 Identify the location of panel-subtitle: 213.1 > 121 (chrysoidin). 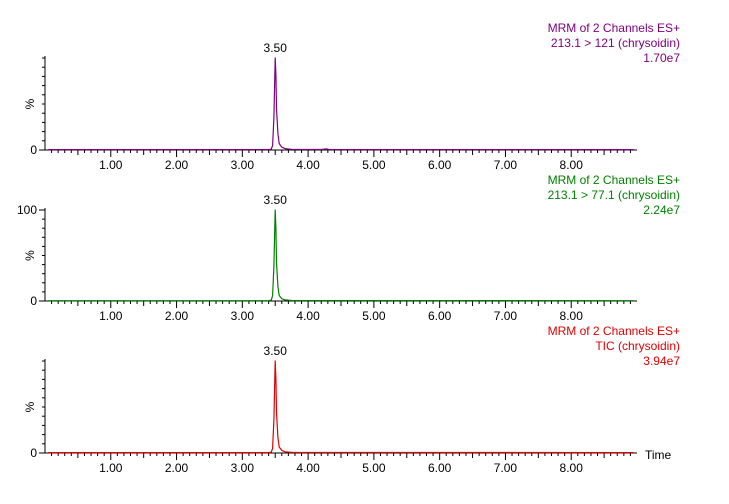
(615, 43).